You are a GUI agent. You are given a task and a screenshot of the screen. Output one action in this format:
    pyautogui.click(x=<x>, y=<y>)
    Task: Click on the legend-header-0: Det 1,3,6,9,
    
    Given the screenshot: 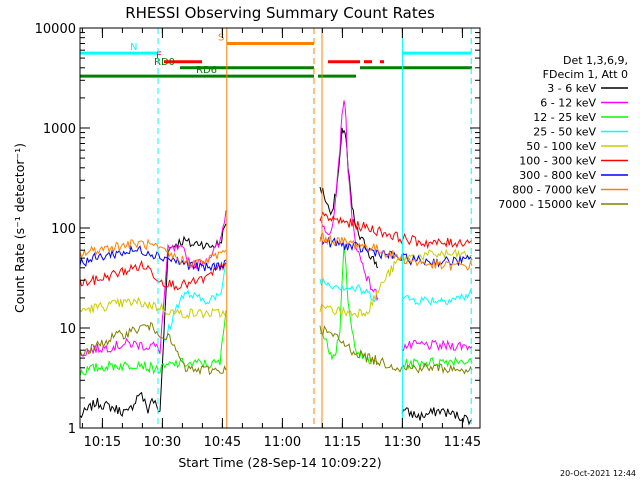 What is the action you would take?
    pyautogui.click(x=595, y=60)
    